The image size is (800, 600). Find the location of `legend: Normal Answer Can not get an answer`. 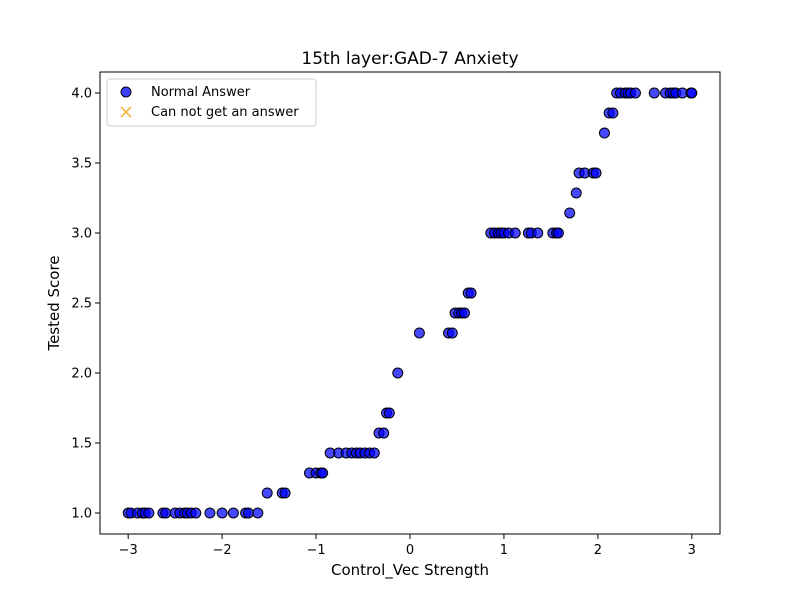

legend: Normal Answer Can not get an answer is located at coordinates (211, 102).